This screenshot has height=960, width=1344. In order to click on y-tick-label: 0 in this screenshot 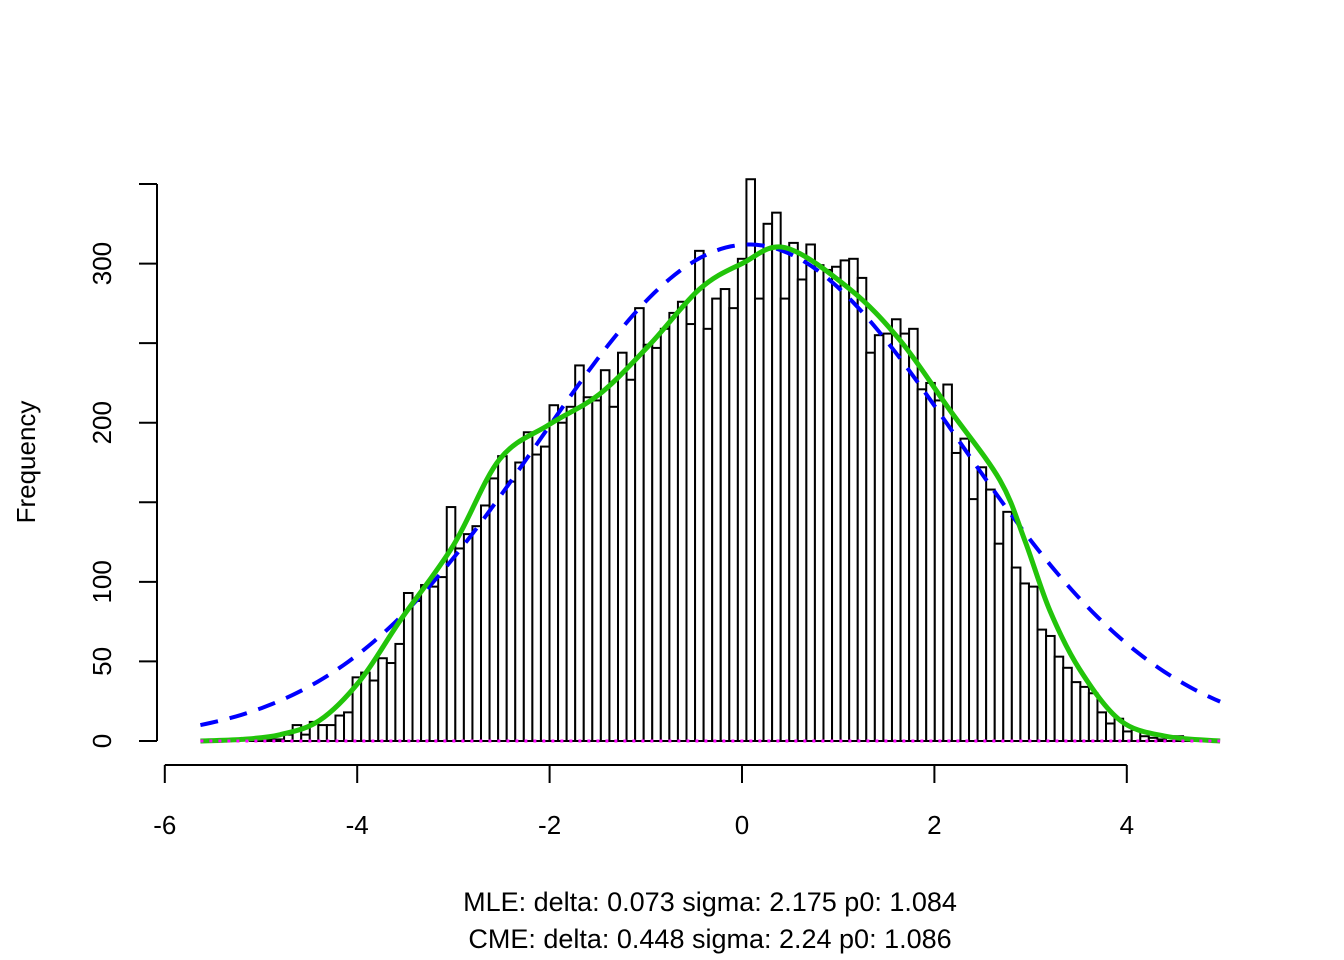, I will do `click(102, 741)`.